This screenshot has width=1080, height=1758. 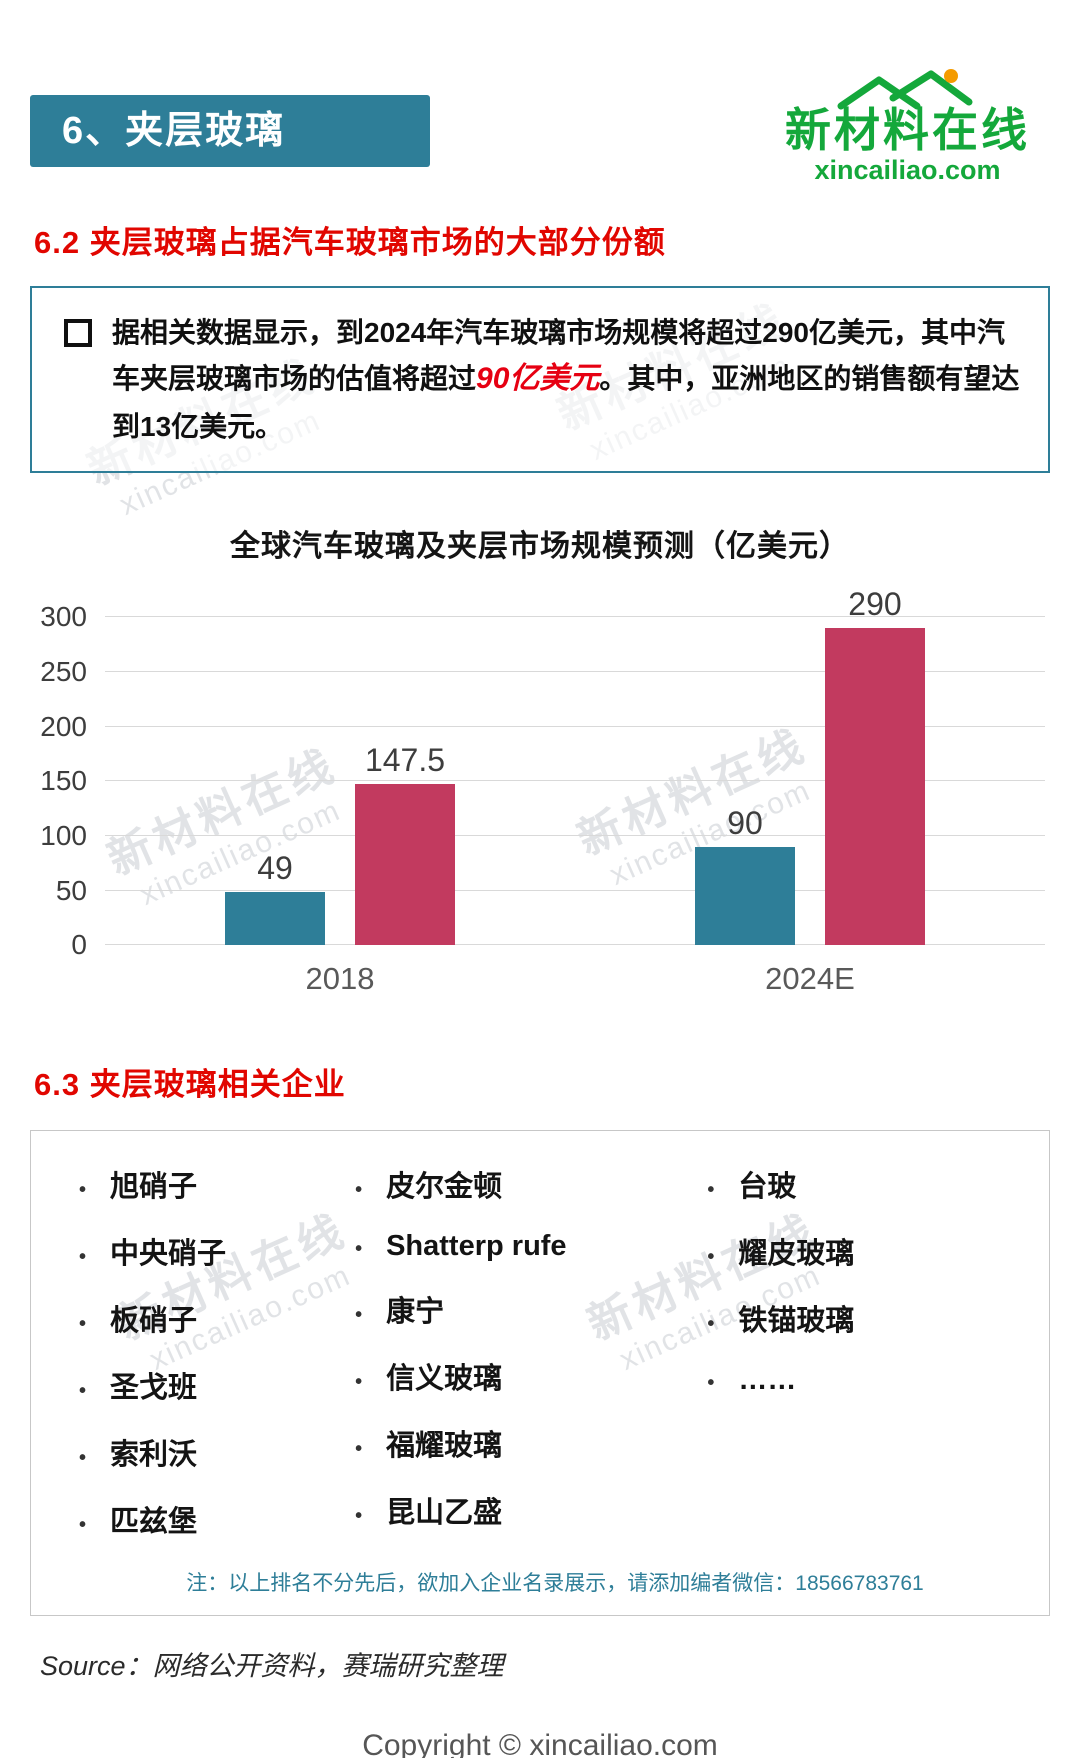 What do you see at coordinates (415, 1312) in the screenshot?
I see `company-name: 康宁` at bounding box center [415, 1312].